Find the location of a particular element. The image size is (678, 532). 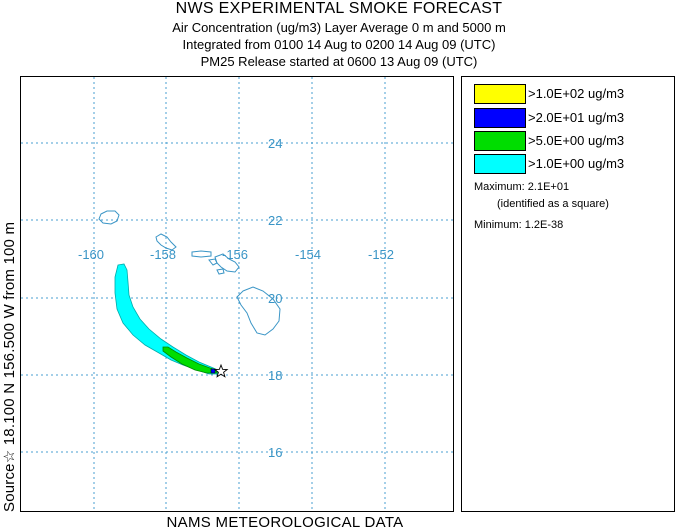

legend-label: >2.0E+01 ug/m3 is located at coordinates (576, 117).